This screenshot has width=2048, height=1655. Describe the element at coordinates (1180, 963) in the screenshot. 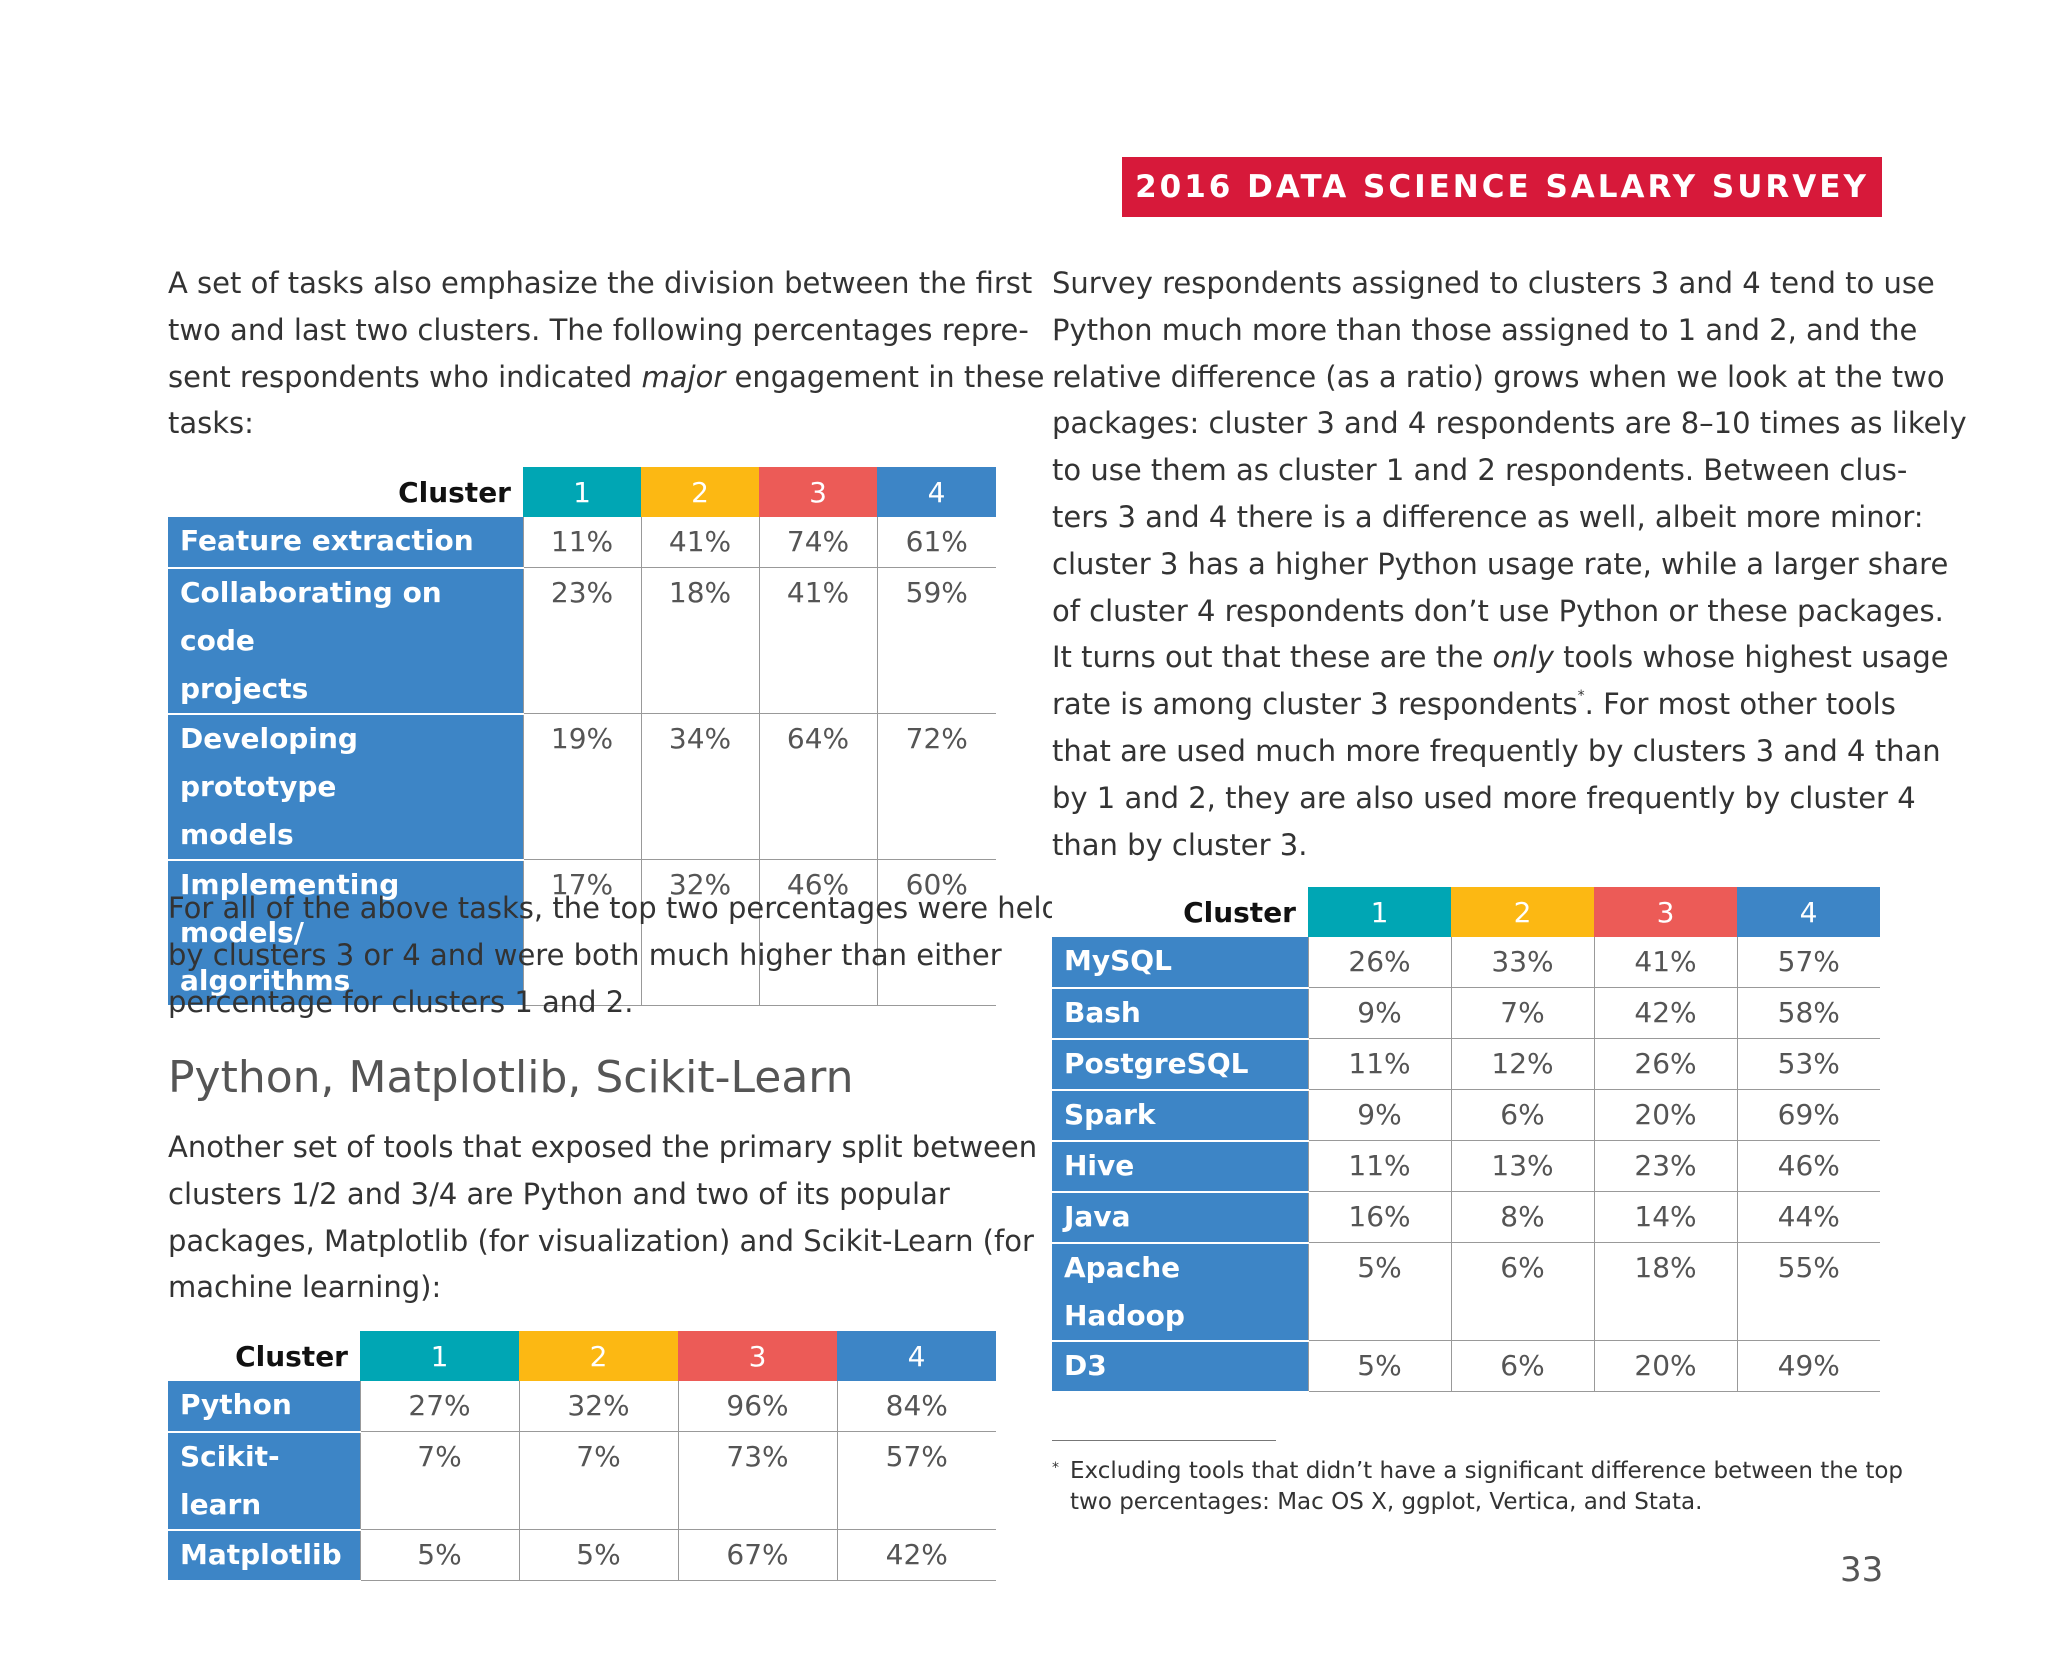

I see `row-label: MySQL` at that location.